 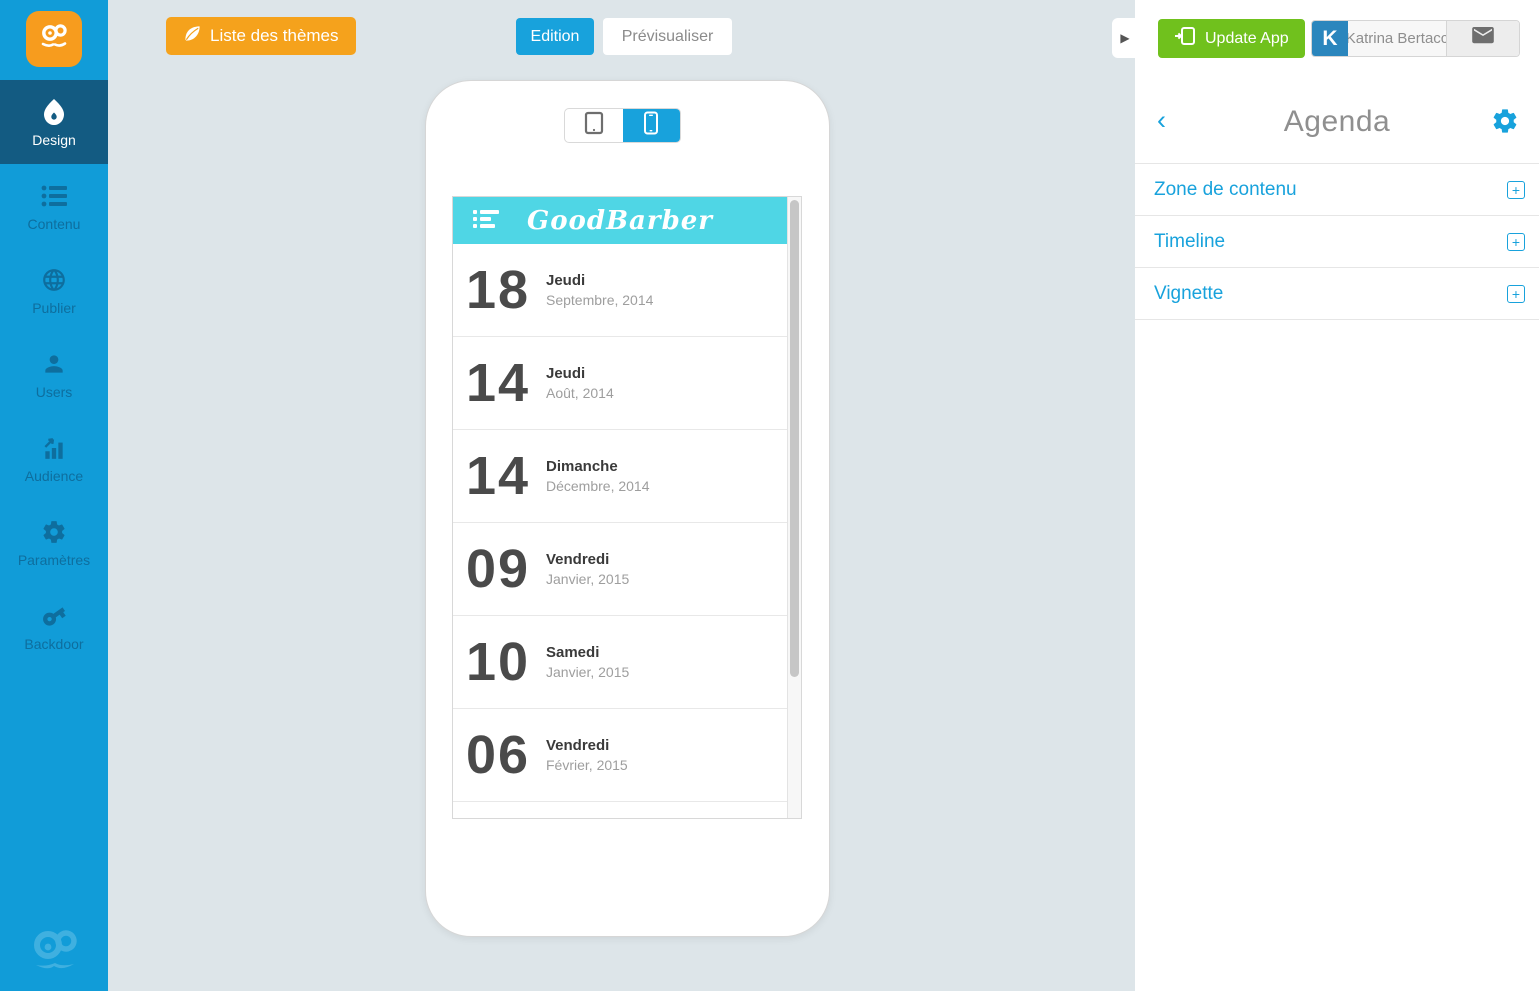 What do you see at coordinates (1225, 189) in the screenshot?
I see `section-label: Zone de contenu` at bounding box center [1225, 189].